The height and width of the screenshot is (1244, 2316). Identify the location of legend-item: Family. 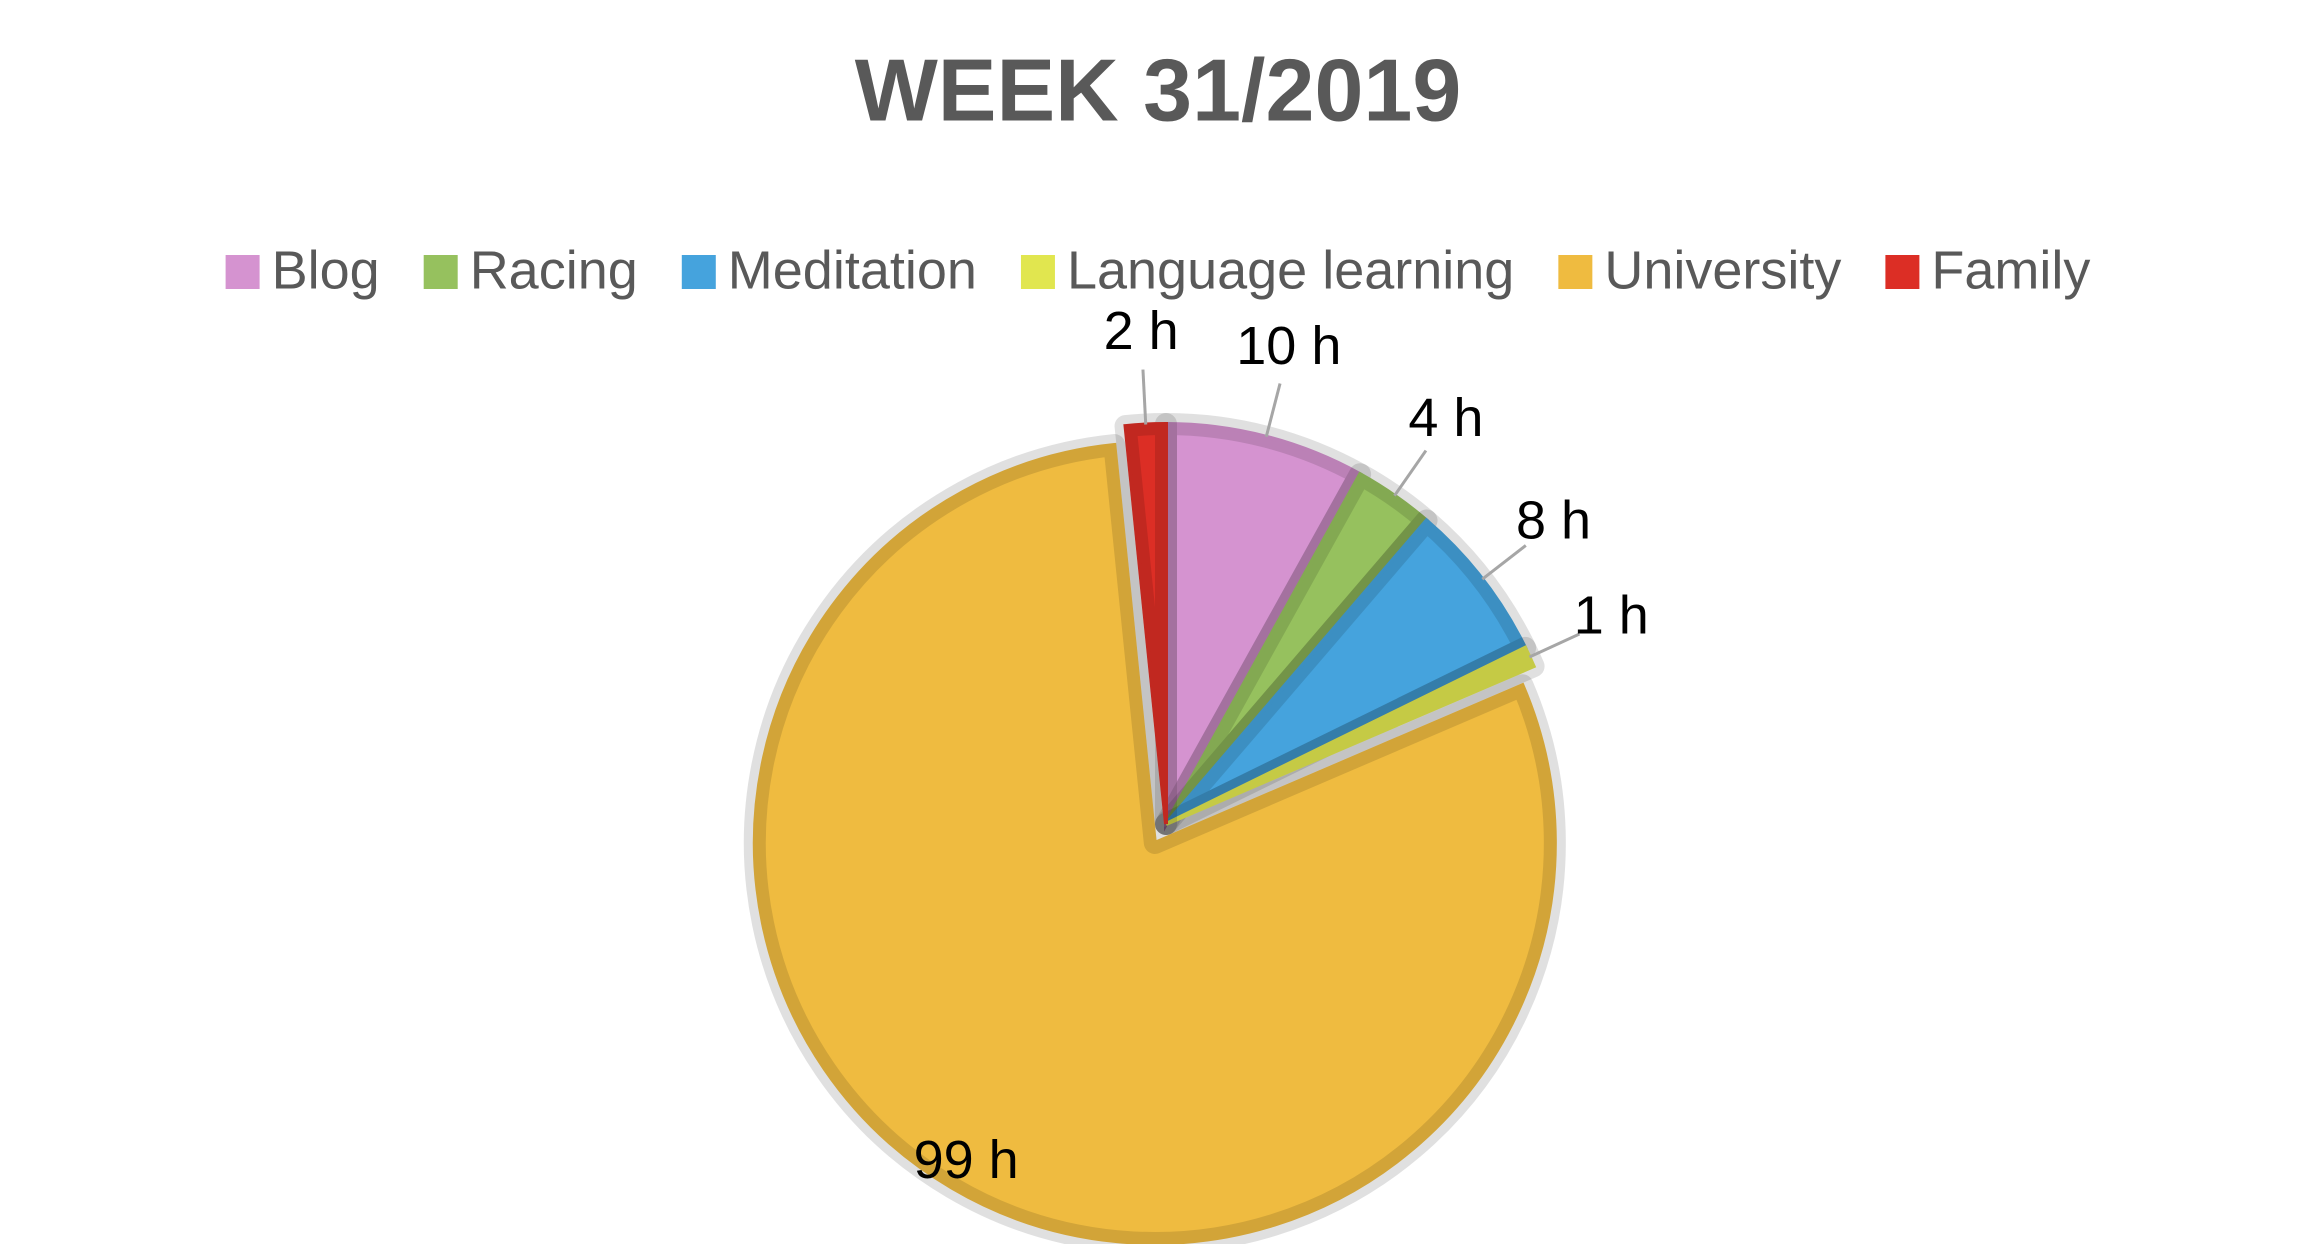
(1987, 270).